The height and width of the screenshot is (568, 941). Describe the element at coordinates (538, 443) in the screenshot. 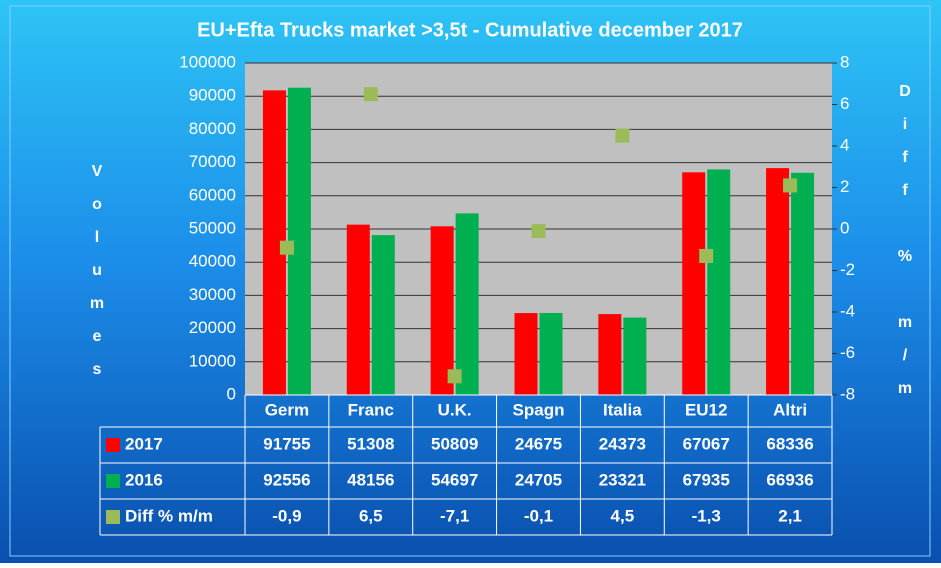

I see `table-cell: 24675` at that location.